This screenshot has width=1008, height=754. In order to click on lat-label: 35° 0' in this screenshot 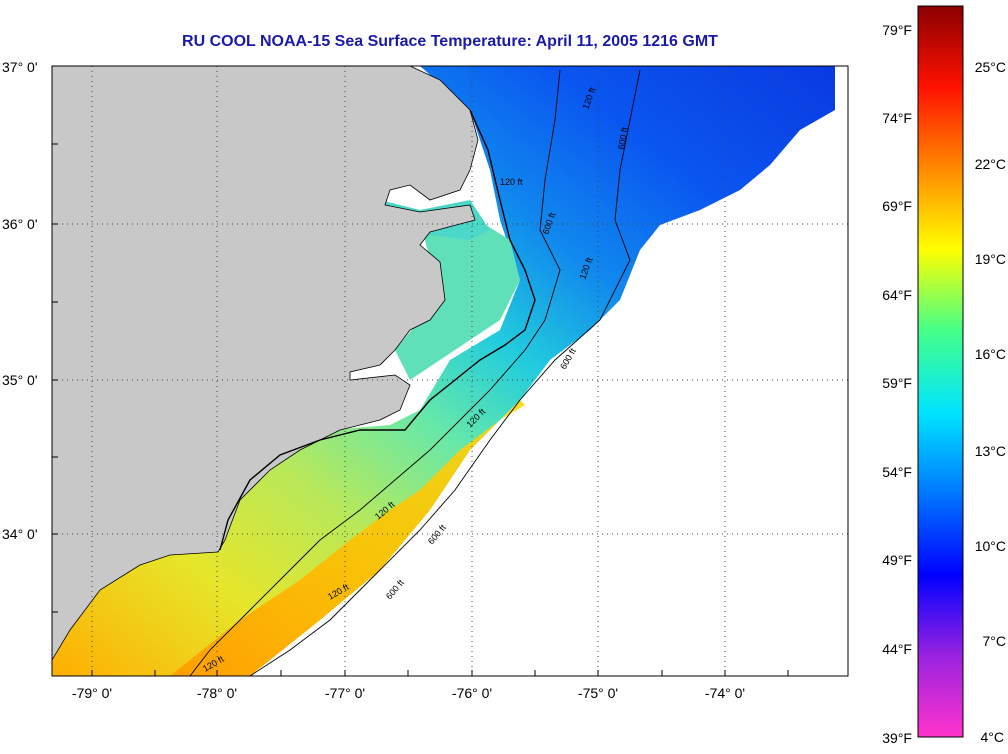, I will do `click(20, 380)`.